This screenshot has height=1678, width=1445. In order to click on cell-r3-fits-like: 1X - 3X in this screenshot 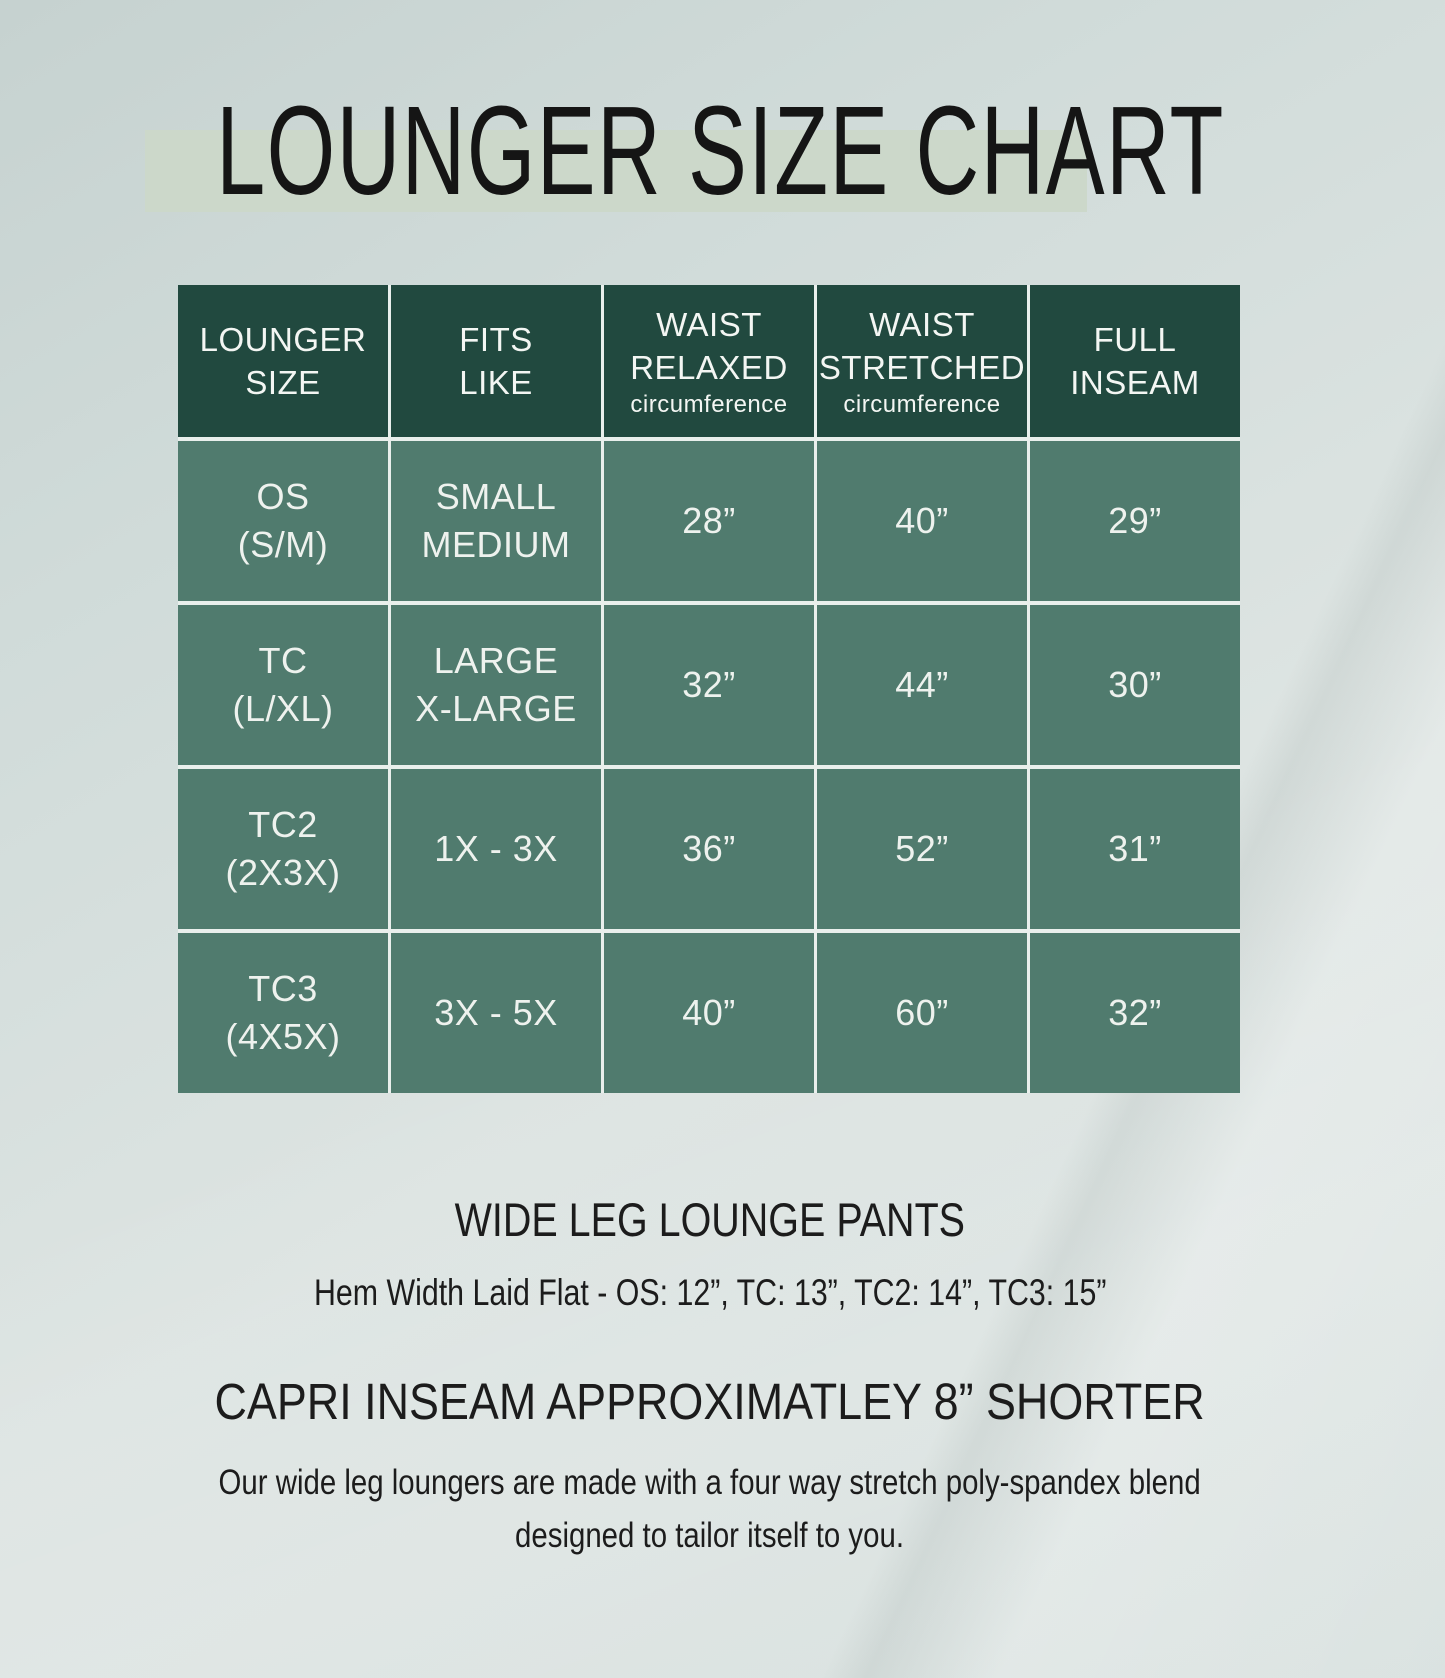, I will do `click(496, 849)`.